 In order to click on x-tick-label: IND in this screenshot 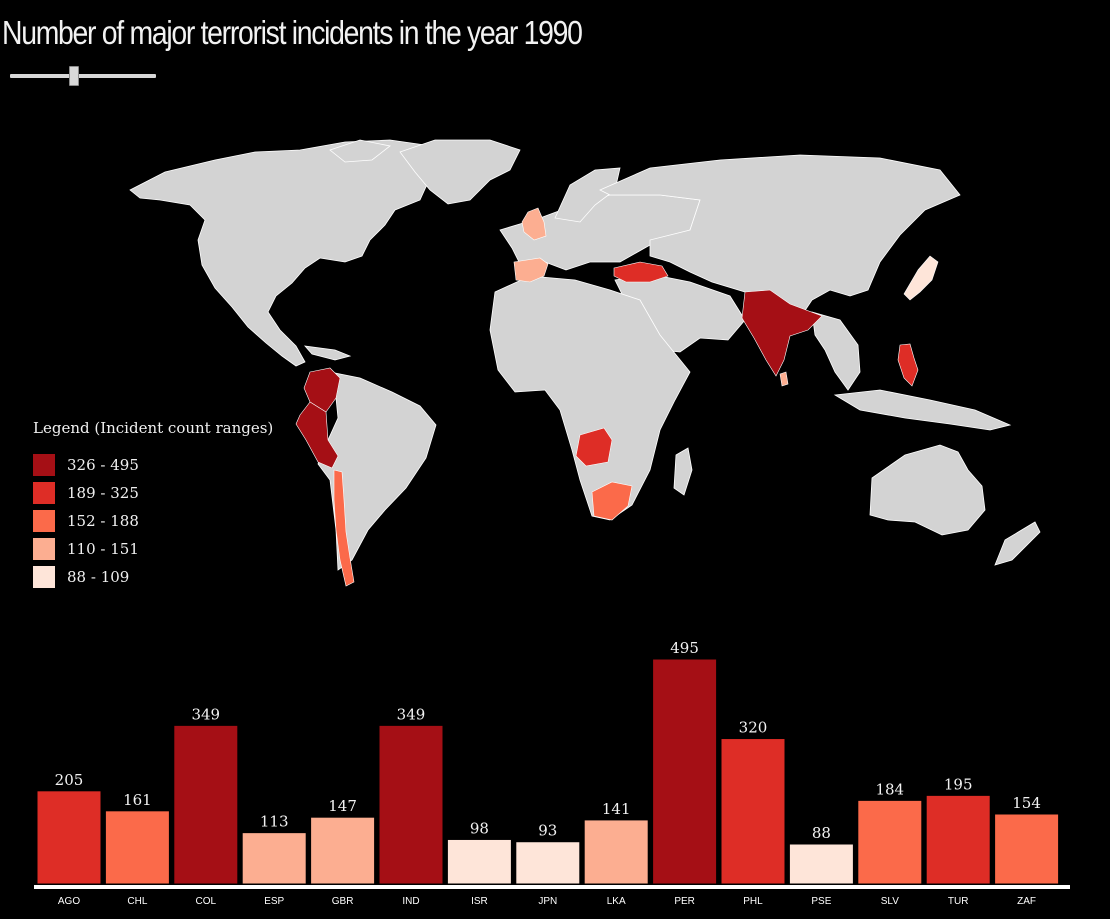, I will do `click(410, 901)`.